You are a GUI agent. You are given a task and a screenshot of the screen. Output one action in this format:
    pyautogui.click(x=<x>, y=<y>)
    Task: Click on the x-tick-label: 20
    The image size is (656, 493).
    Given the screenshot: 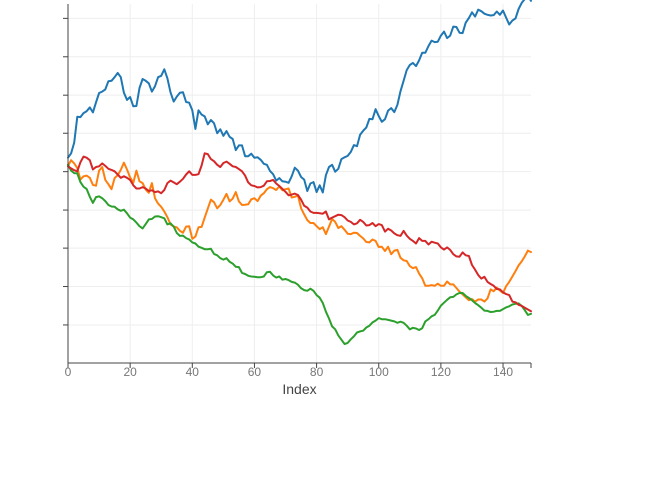 What is the action you would take?
    pyautogui.click(x=130, y=372)
    